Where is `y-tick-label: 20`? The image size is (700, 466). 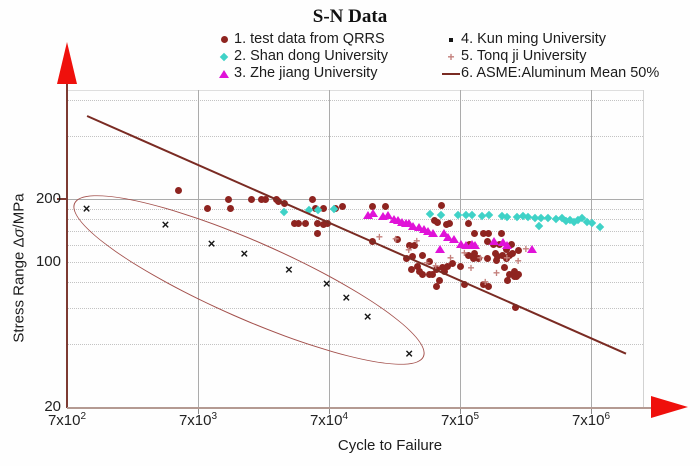 y-tick-label: 20 is located at coordinates (52, 406).